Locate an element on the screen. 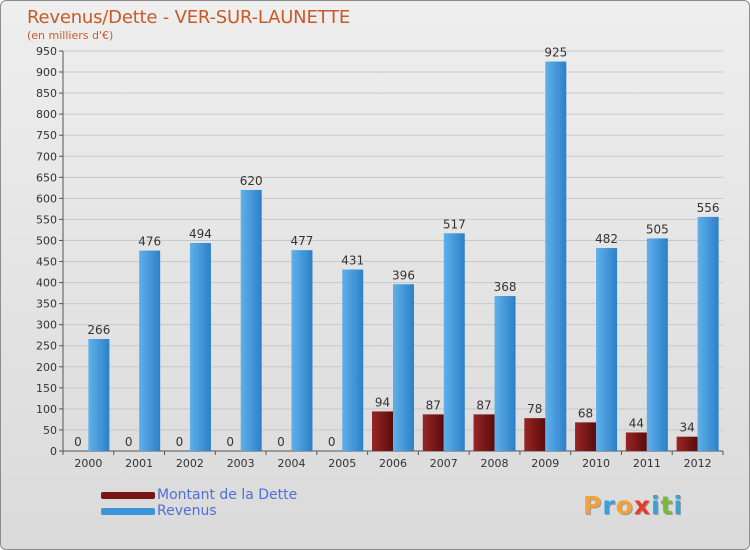 The width and height of the screenshot is (750, 550). bar-revenus-2010 is located at coordinates (607, 349).